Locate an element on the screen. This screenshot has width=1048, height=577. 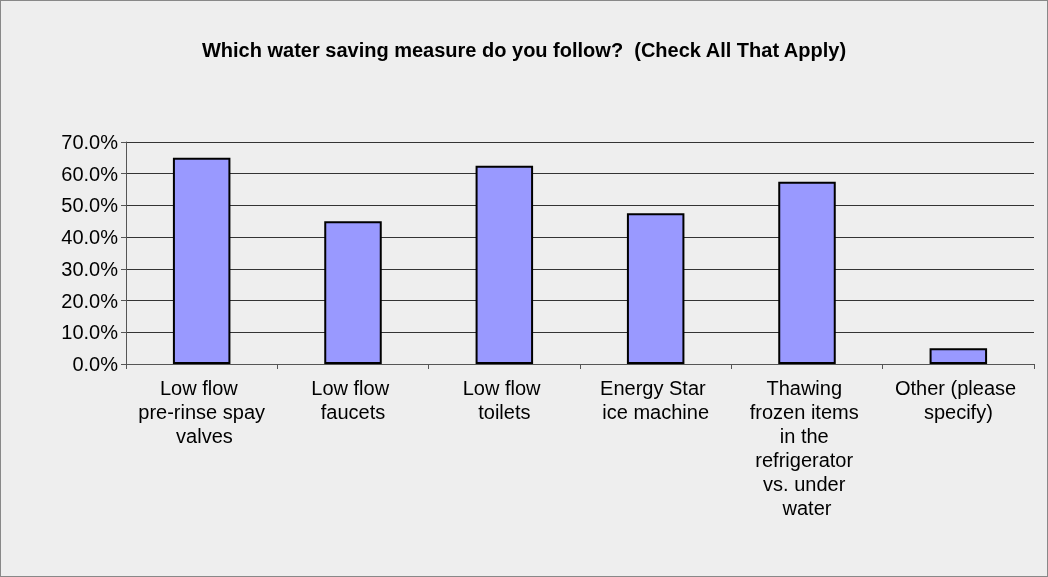
y-tick-label: 20.0% is located at coordinates (90, 300).